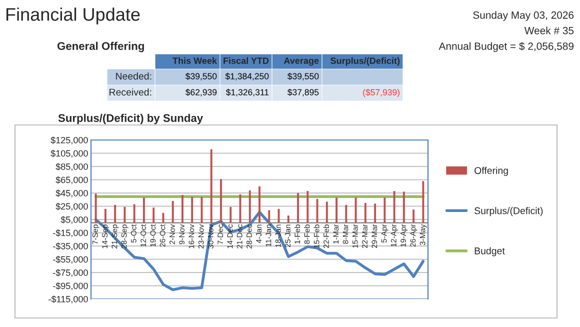 The height and width of the screenshot is (327, 580). What do you see at coordinates (73, 16) in the screenshot?
I see `text: Financial Update` at bounding box center [73, 16].